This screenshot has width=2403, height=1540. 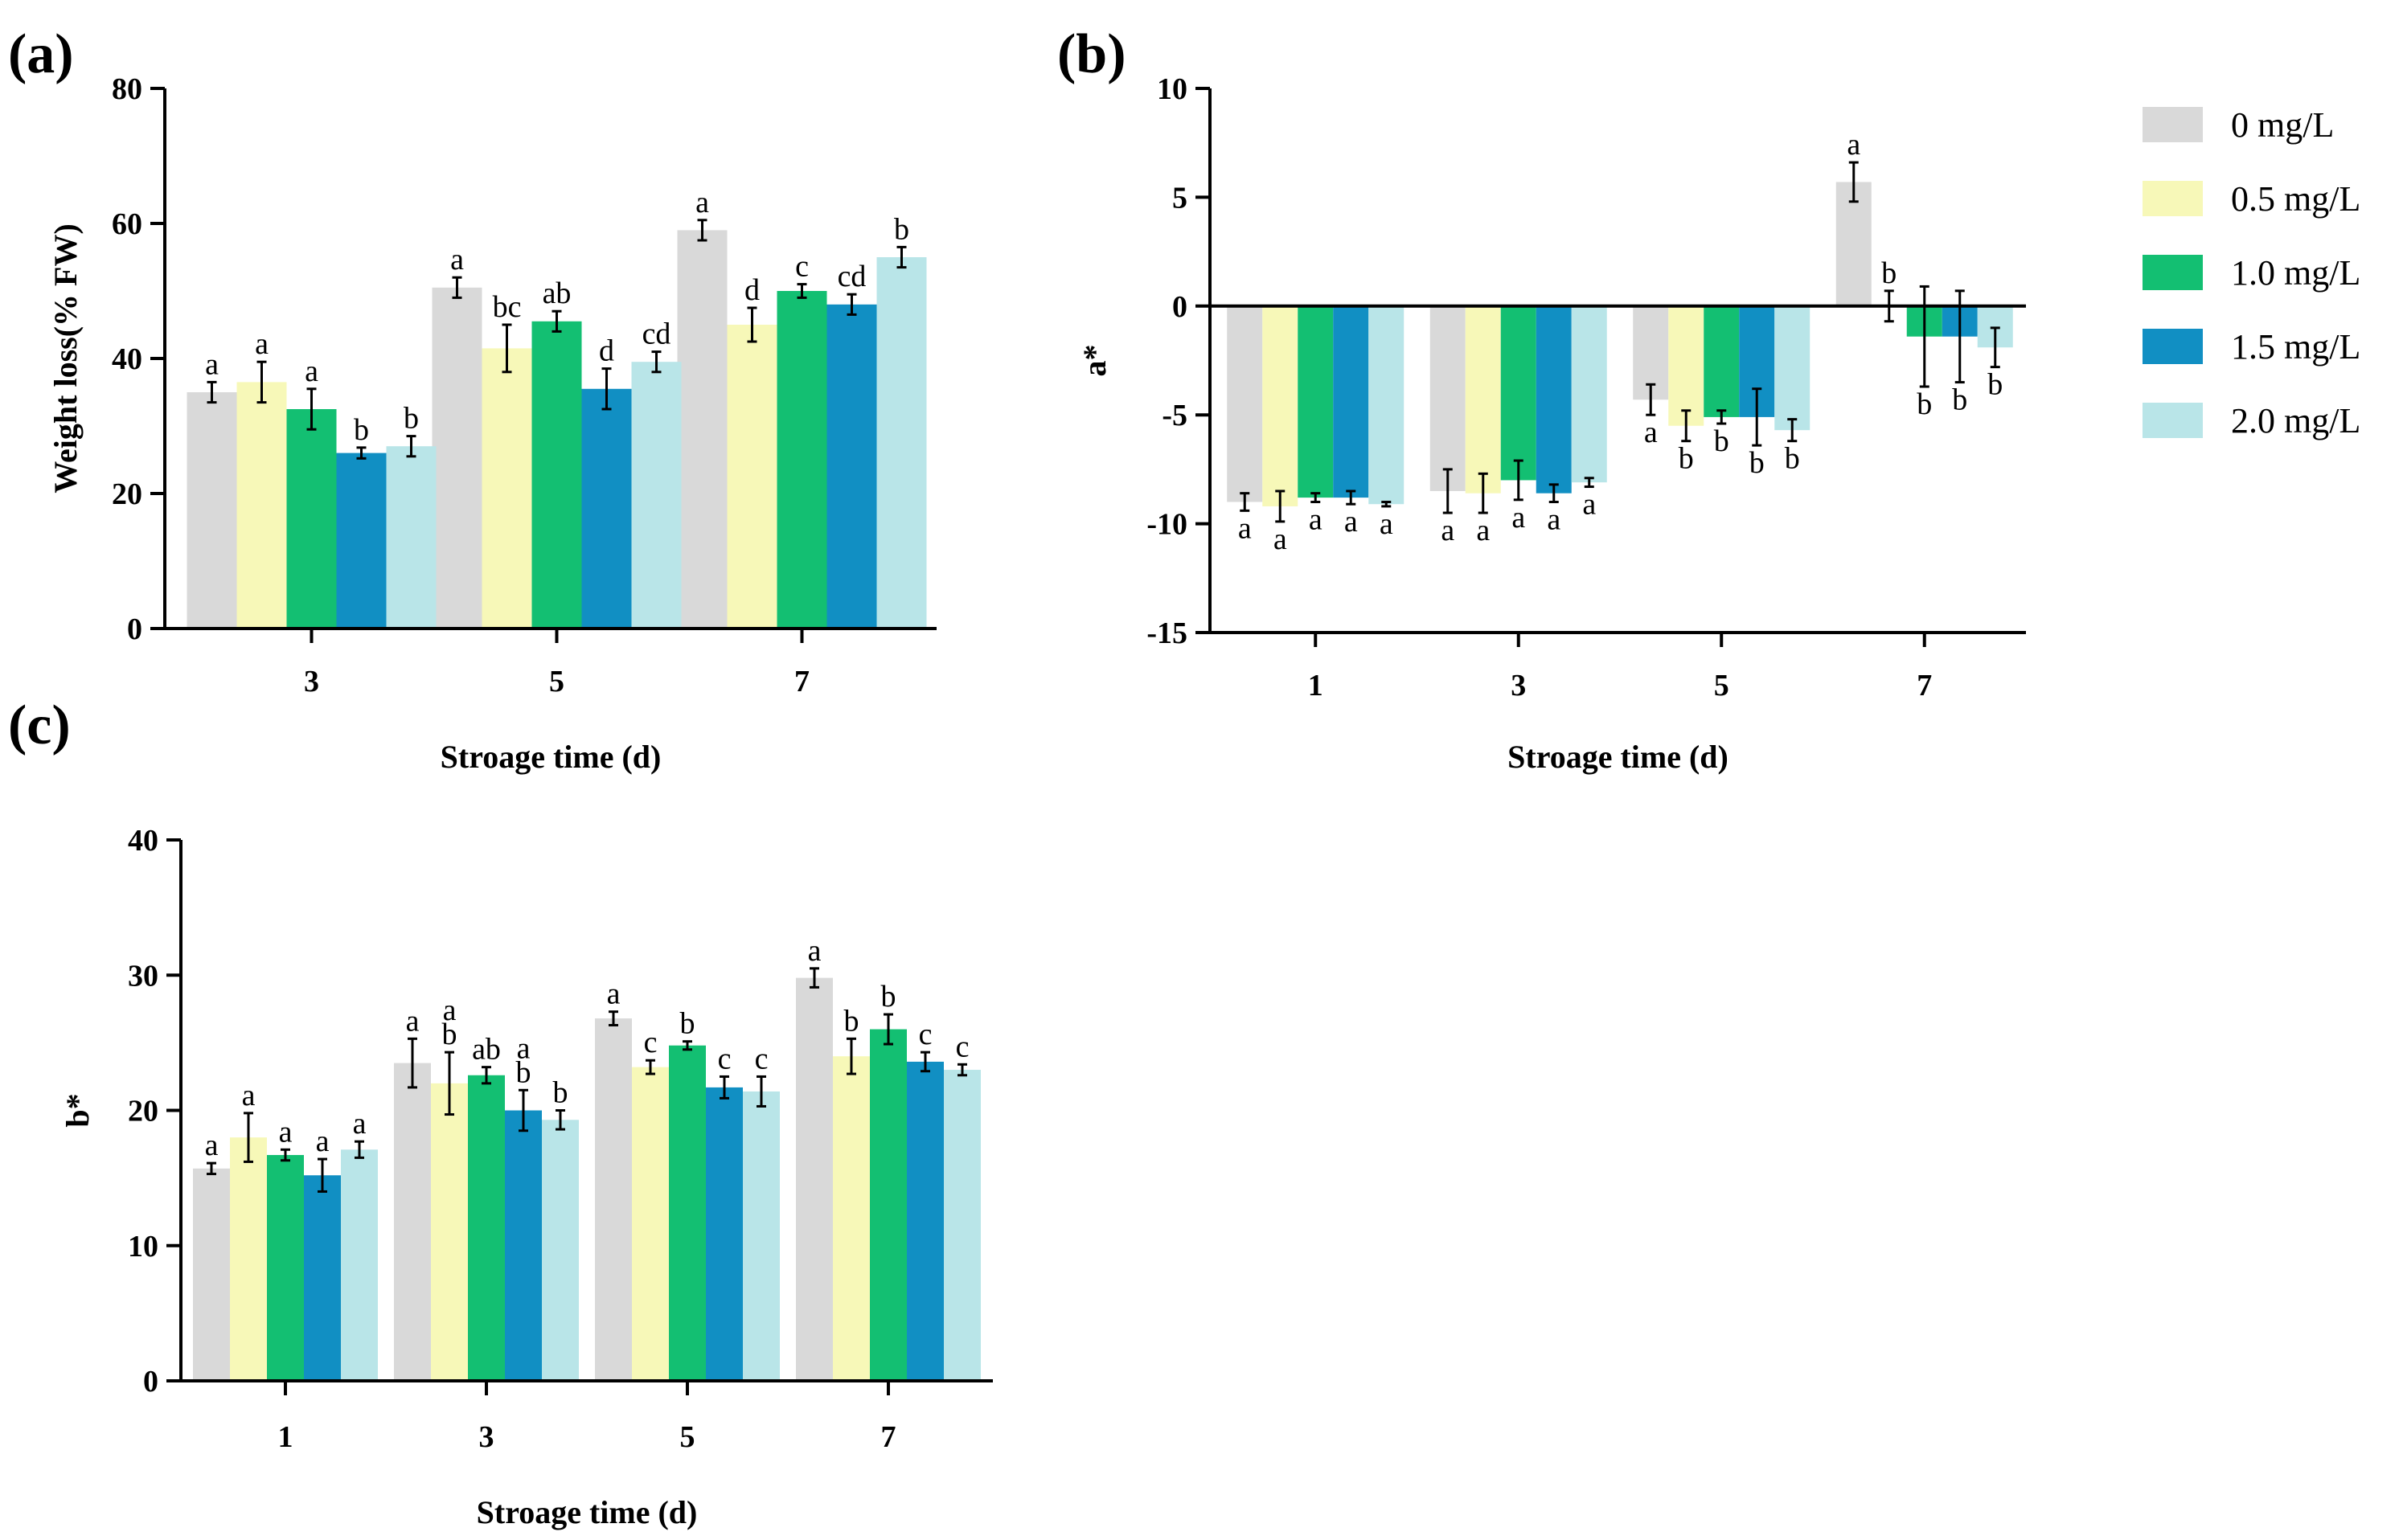 What do you see at coordinates (752, 290) in the screenshot?
I see `significance-letter: d` at bounding box center [752, 290].